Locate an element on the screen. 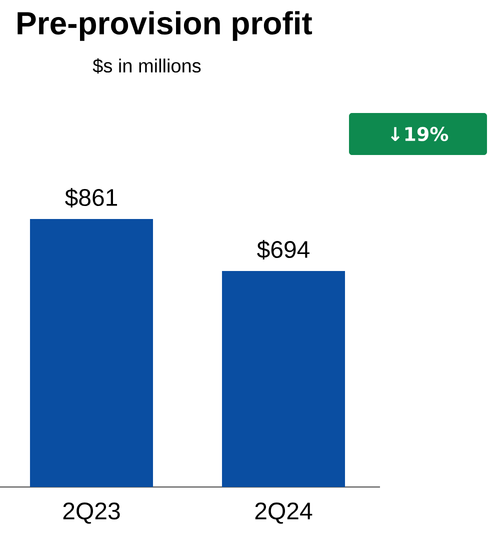 The image size is (500, 541). text: ↓19% is located at coordinates (419, 134).